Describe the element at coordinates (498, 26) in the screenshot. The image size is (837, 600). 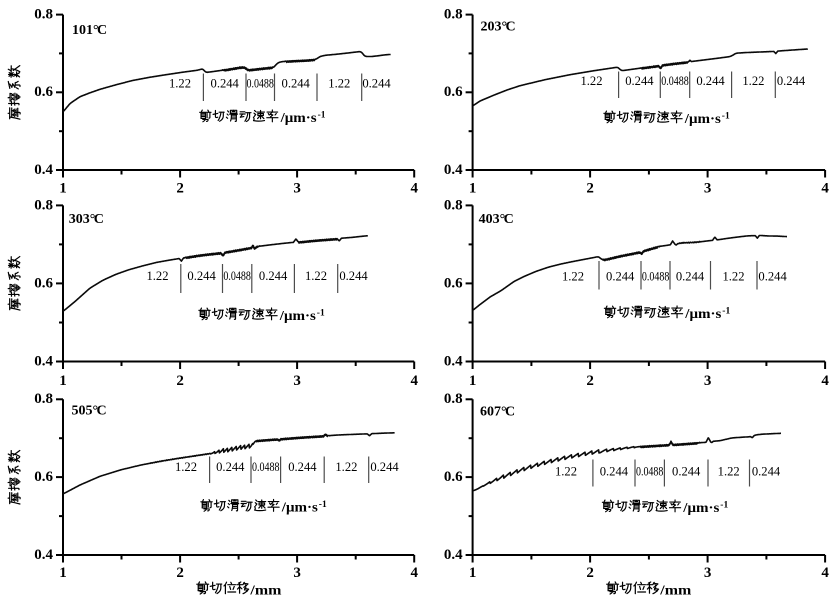
I see `svg-text: 203°C` at that location.